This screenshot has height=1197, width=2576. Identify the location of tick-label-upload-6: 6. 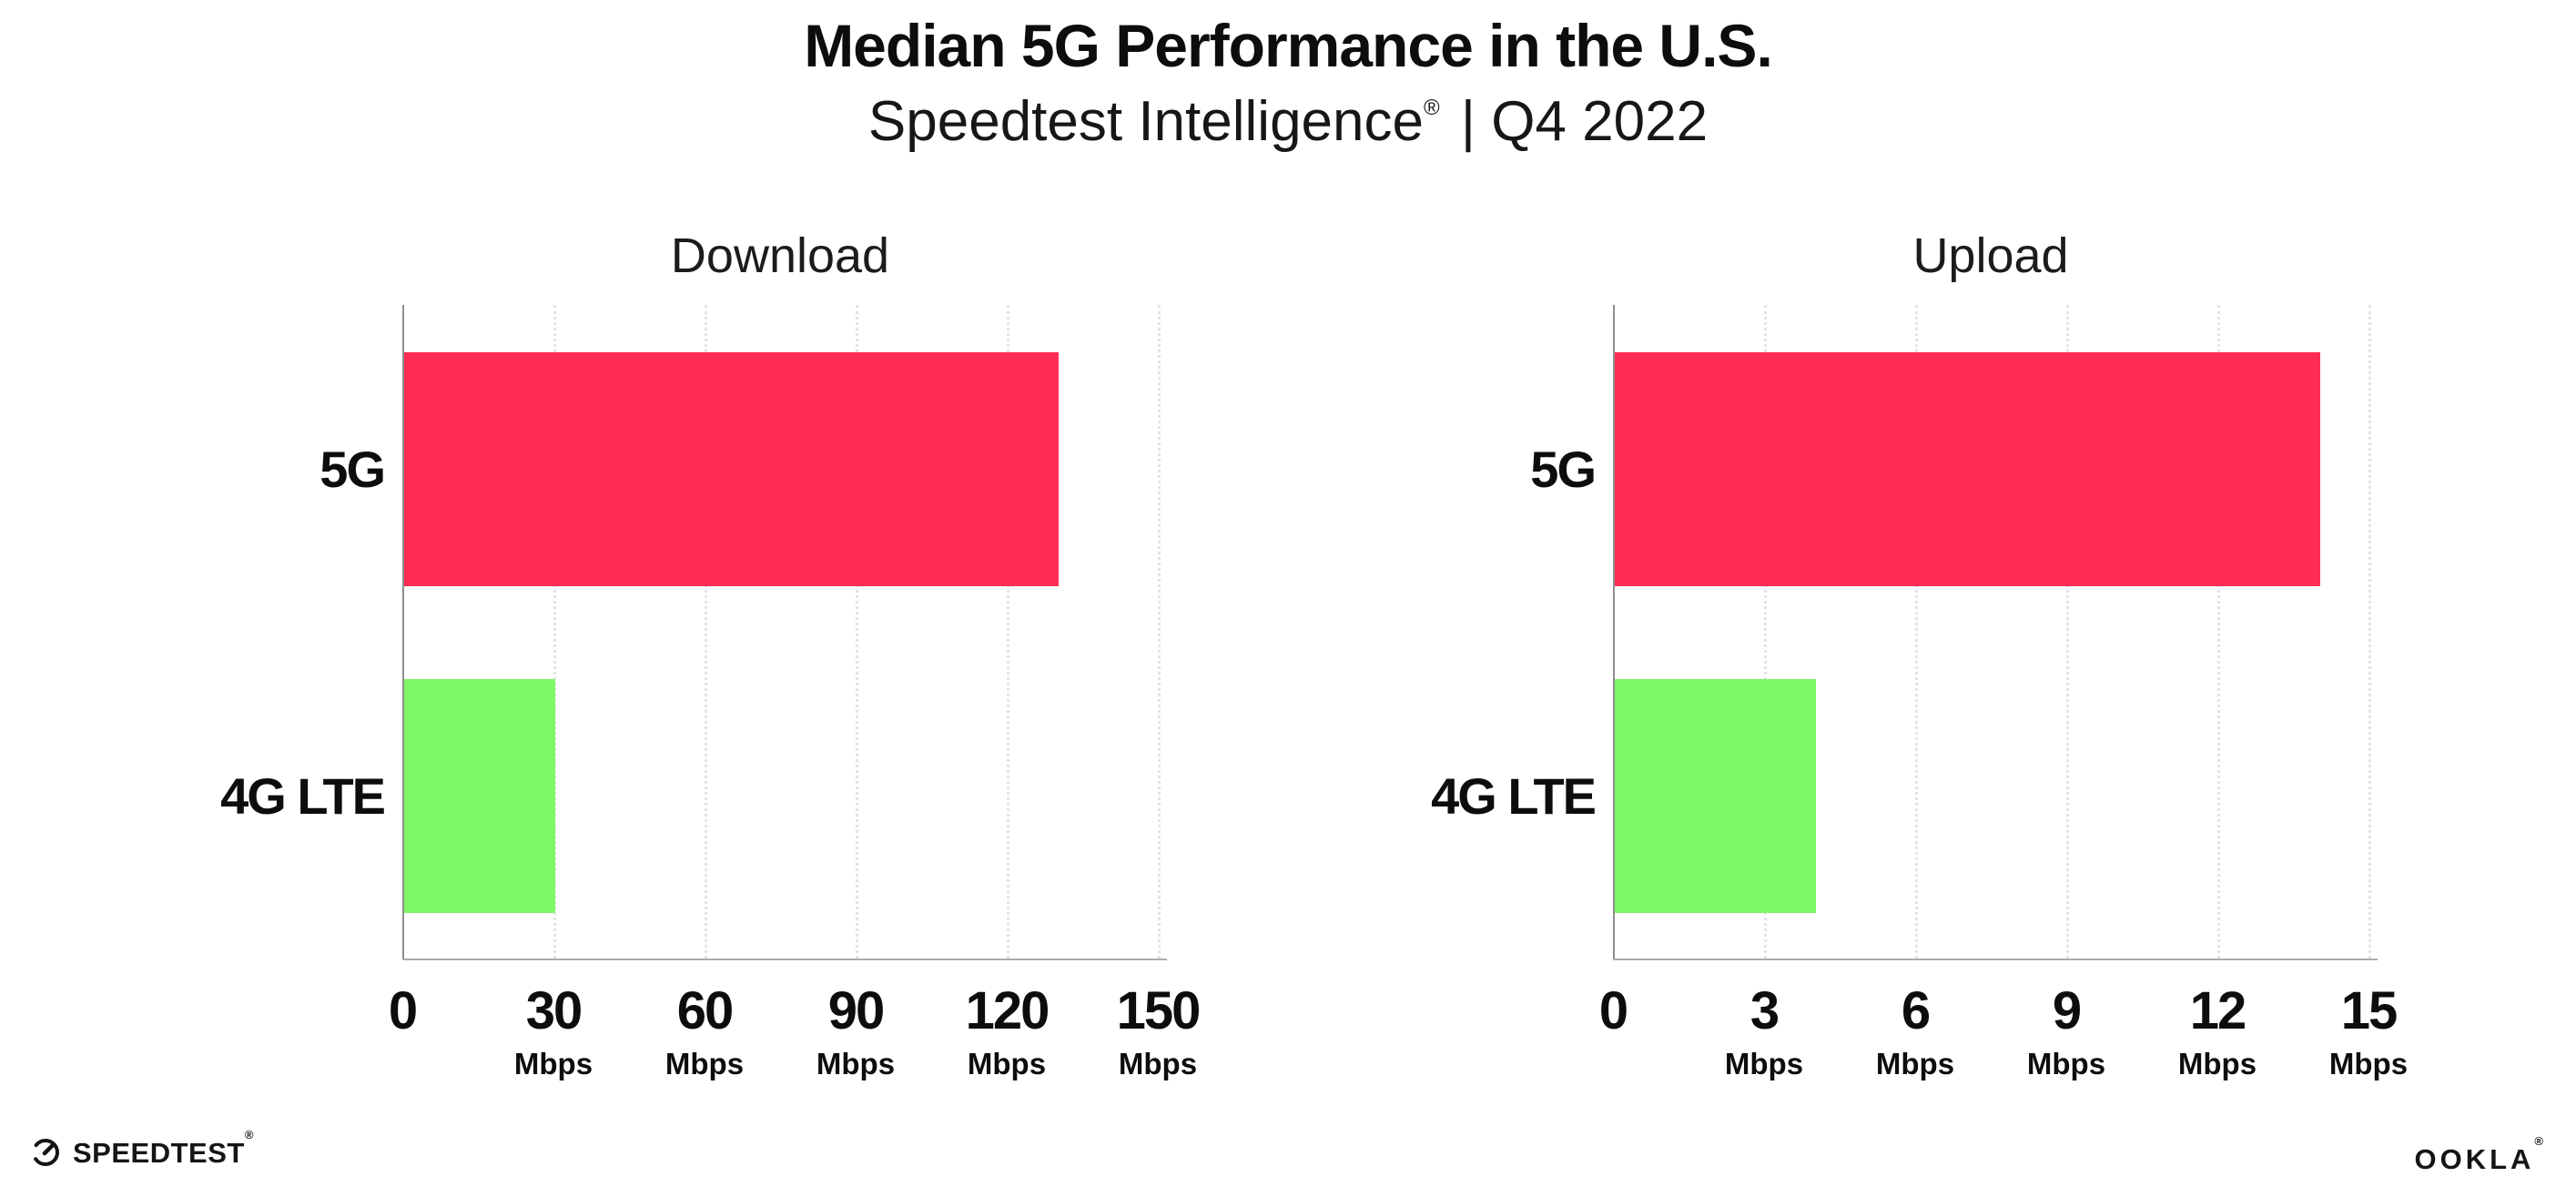
(1916, 1011).